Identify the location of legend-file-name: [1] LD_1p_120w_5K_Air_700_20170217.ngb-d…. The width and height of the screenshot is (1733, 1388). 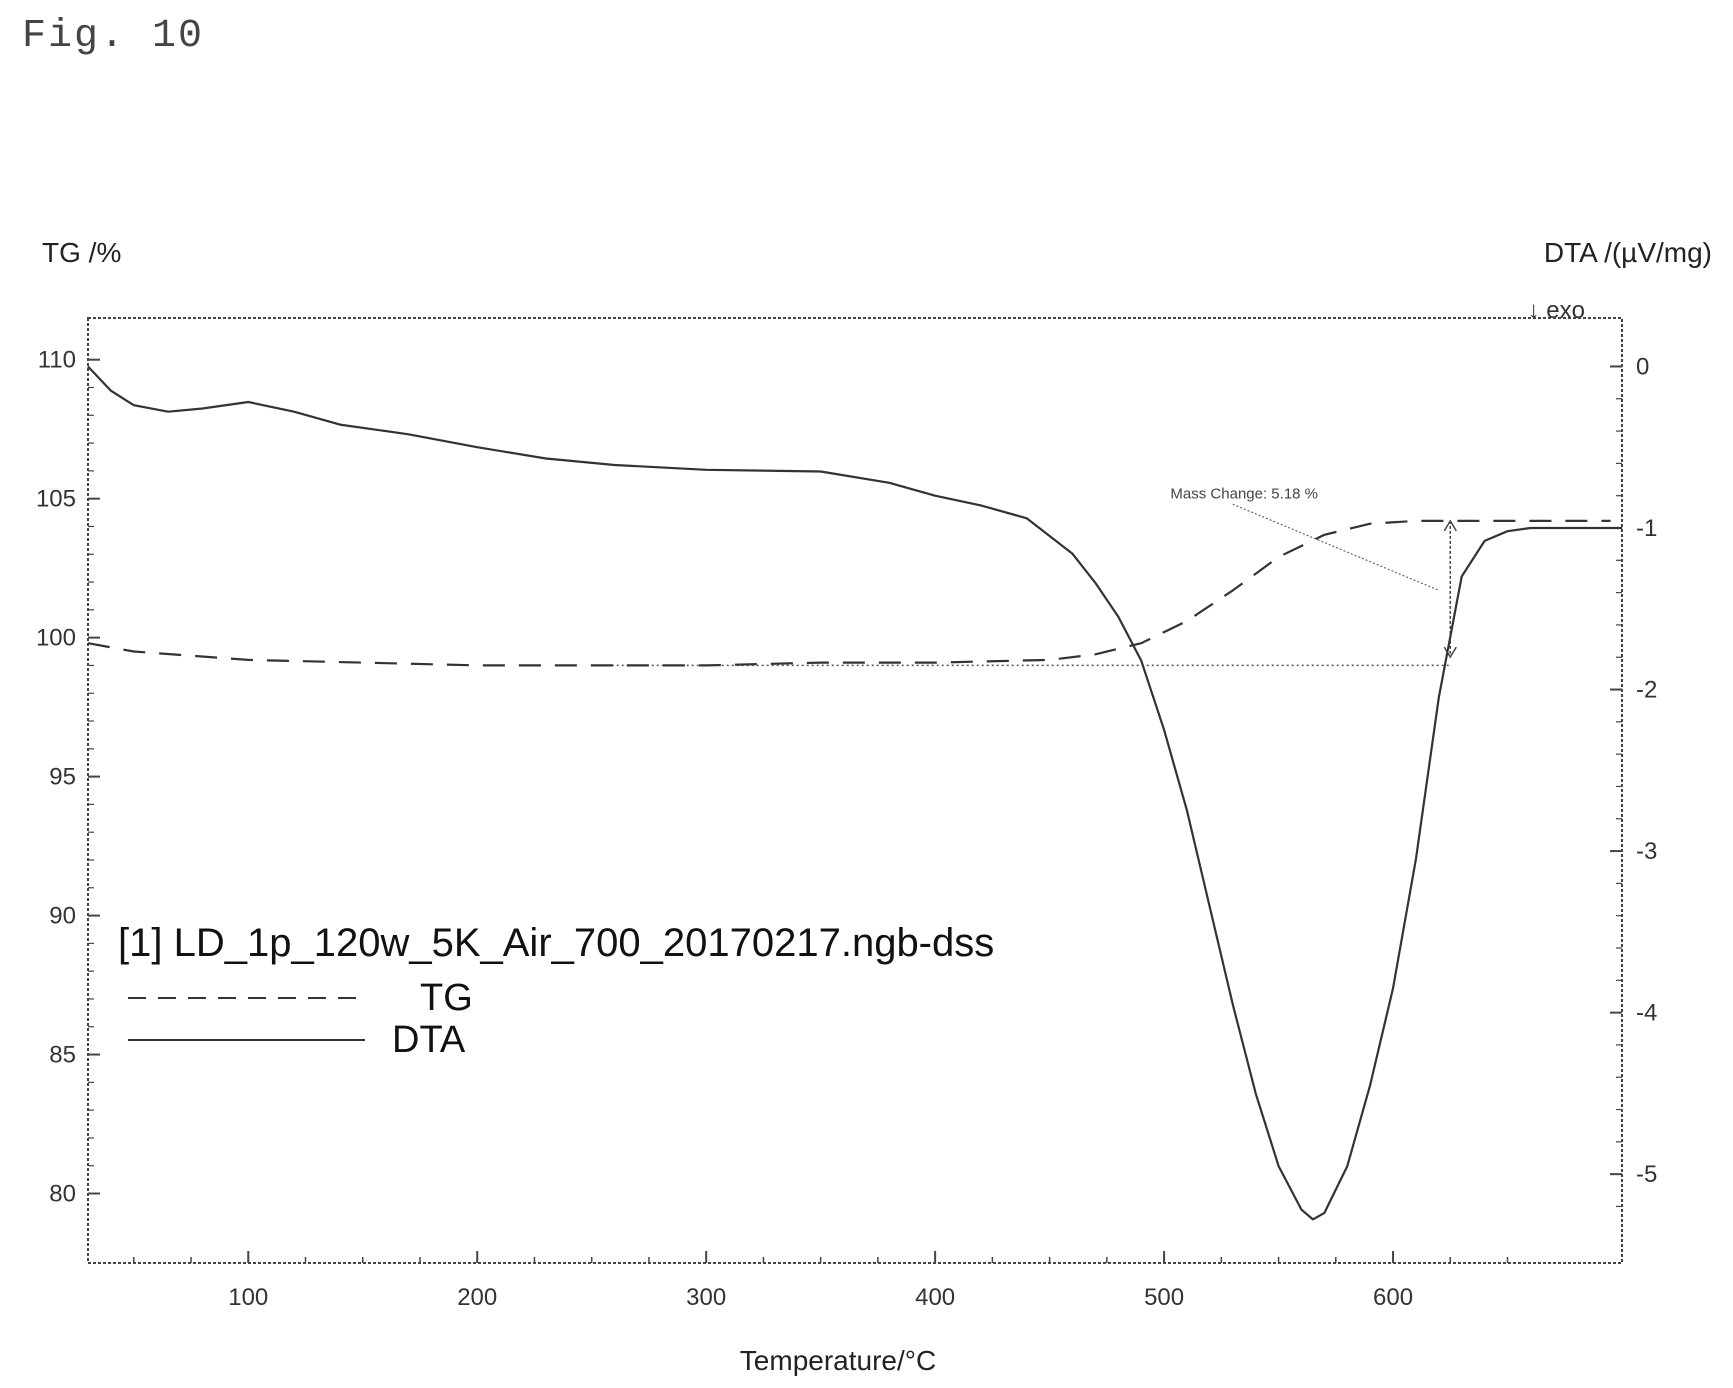
(556, 943).